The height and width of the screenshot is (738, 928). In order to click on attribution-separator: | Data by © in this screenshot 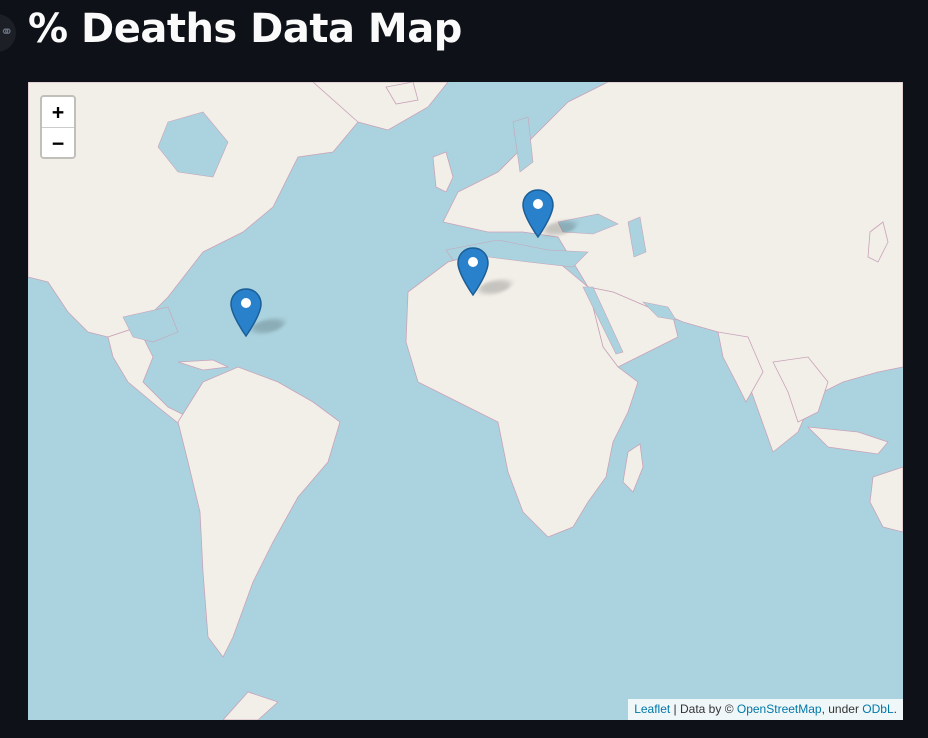, I will do `click(703, 709)`.